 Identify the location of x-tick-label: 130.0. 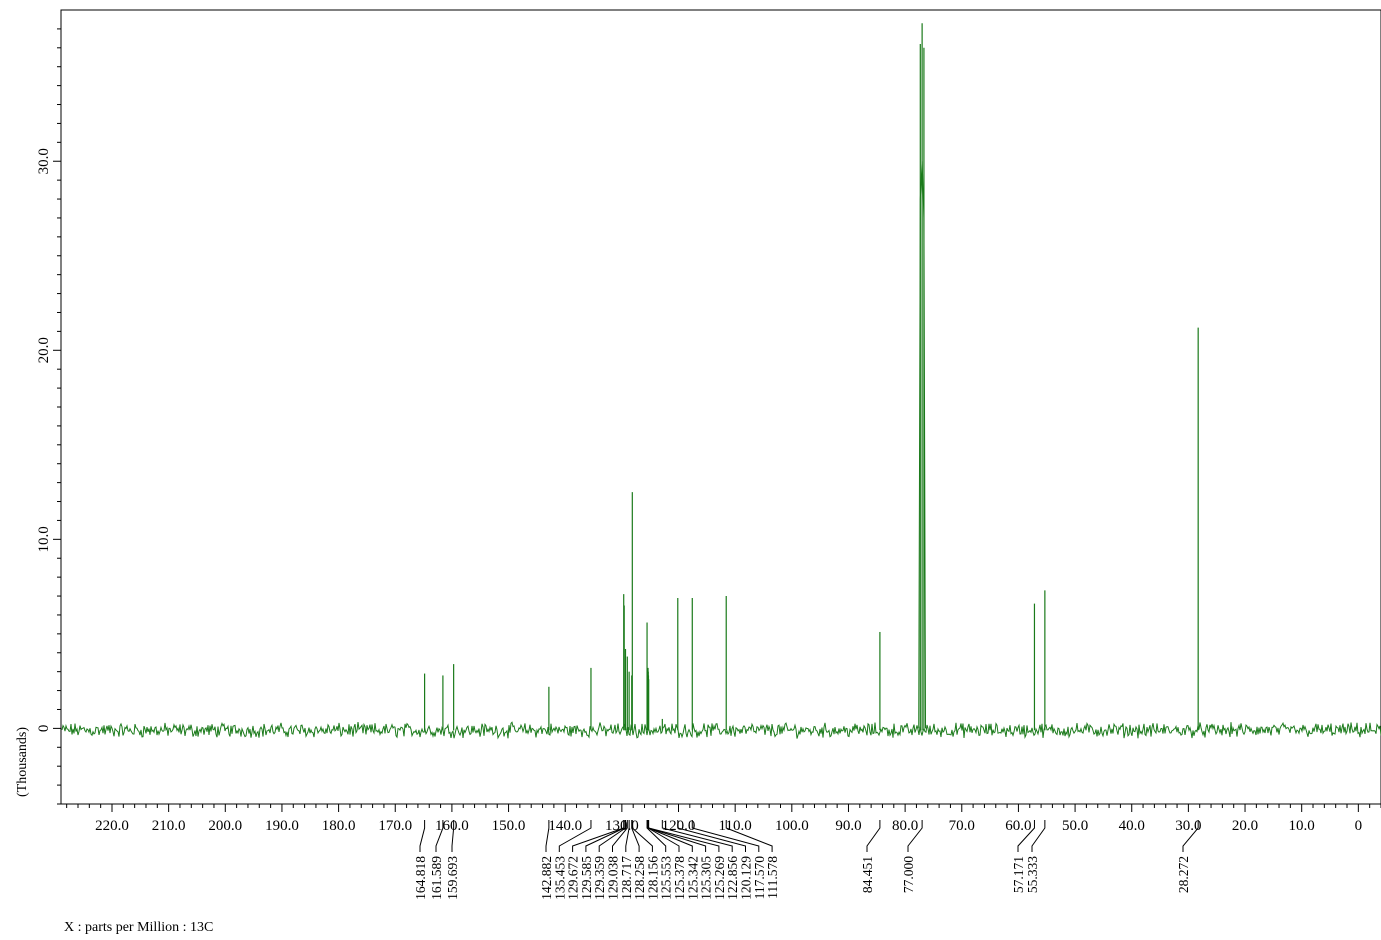
(622, 826).